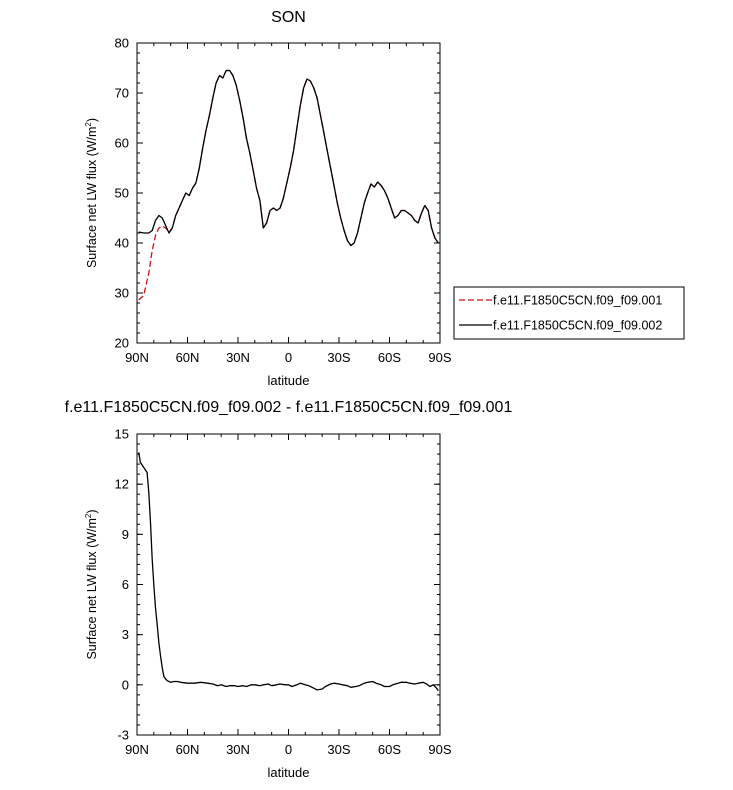  What do you see at coordinates (122, 93) in the screenshot?
I see `y-tick-label: 70` at bounding box center [122, 93].